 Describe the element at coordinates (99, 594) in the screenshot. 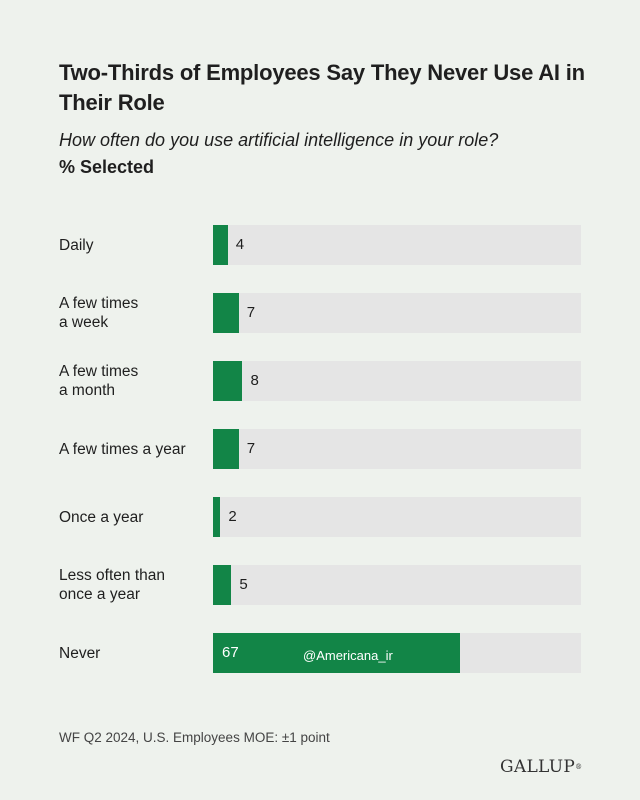

I see `category-label-line: once a year` at that location.